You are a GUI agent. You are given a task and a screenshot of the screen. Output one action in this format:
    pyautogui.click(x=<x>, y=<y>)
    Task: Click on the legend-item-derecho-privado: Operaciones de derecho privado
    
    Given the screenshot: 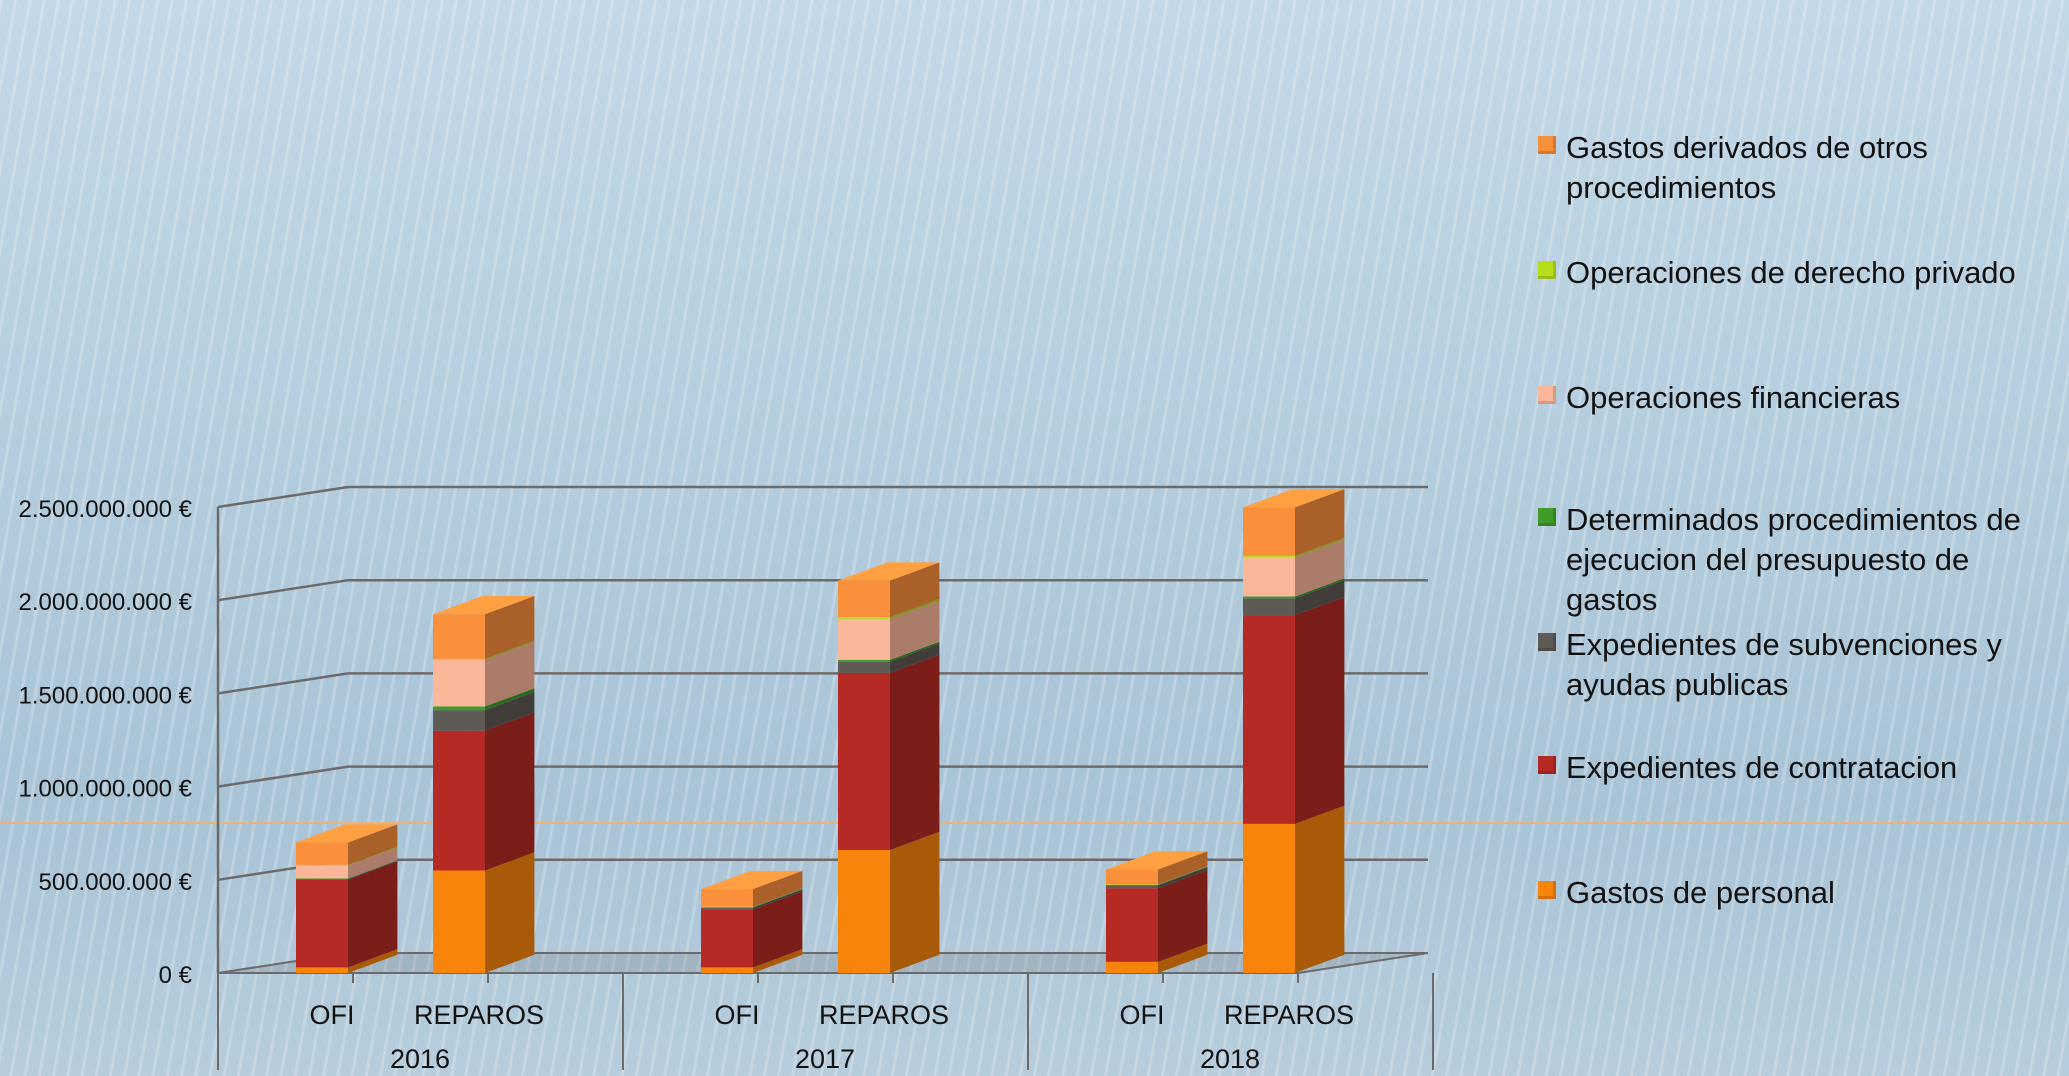 What is the action you would take?
    pyautogui.click(x=1802, y=273)
    